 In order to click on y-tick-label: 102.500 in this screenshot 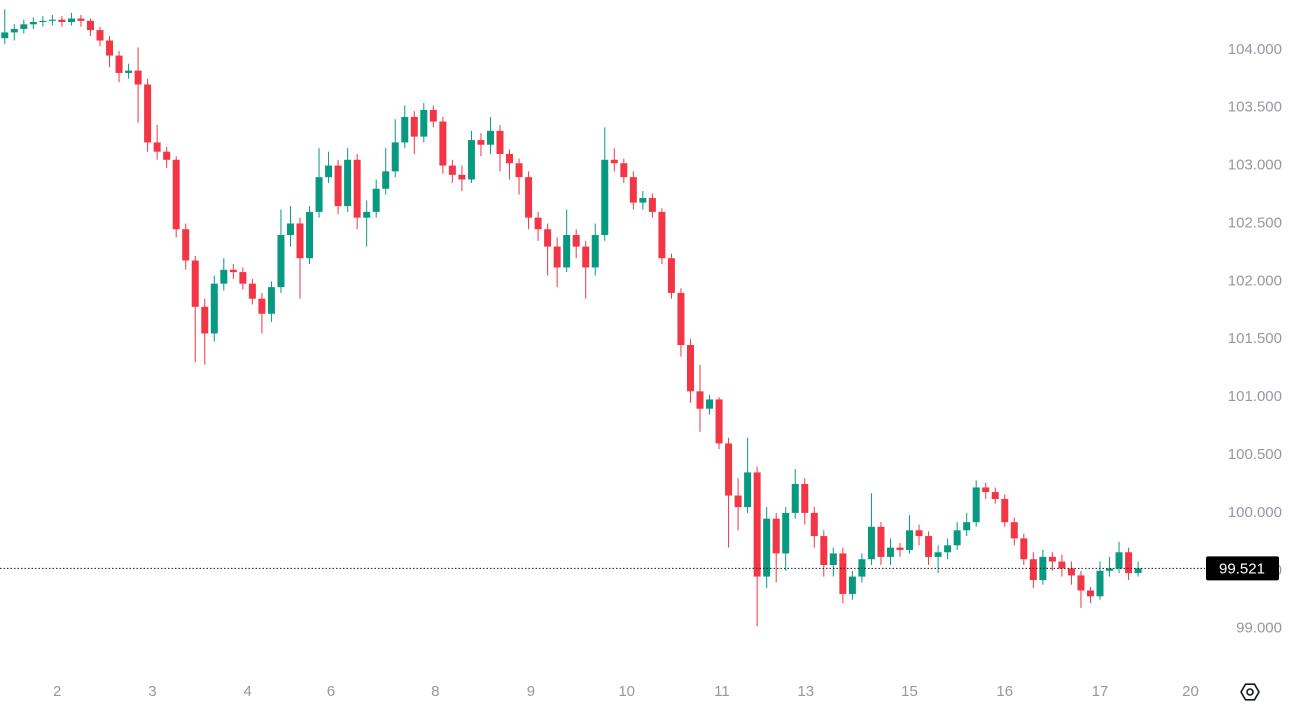, I will do `click(1255, 222)`.